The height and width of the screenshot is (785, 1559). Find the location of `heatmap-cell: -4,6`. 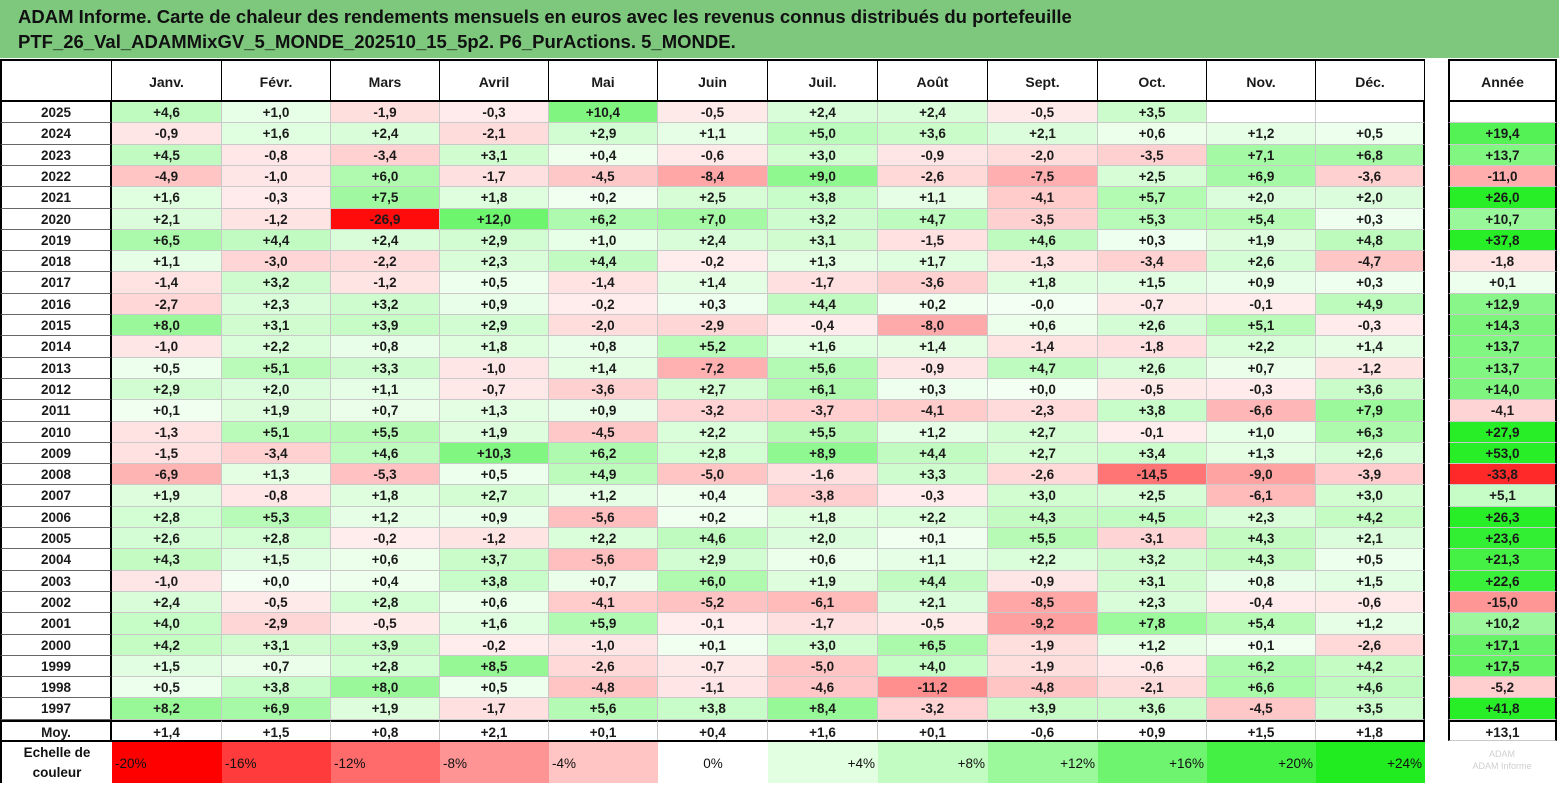

heatmap-cell: -4,6 is located at coordinates (823, 687).